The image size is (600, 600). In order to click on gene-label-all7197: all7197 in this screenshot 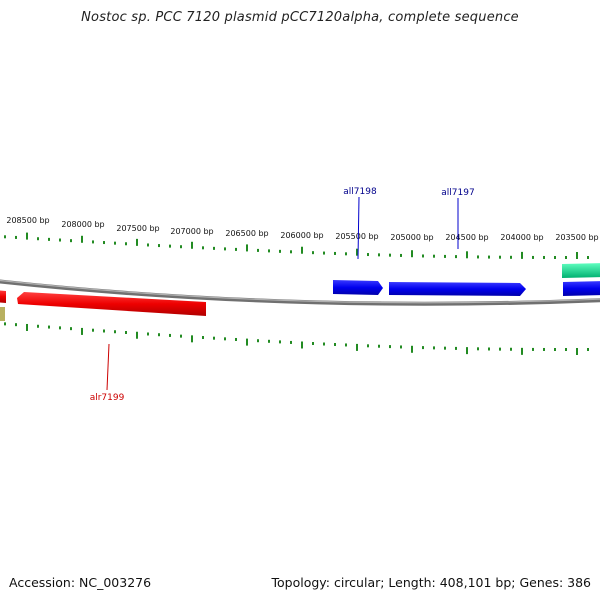, I will do `click(457, 193)`.